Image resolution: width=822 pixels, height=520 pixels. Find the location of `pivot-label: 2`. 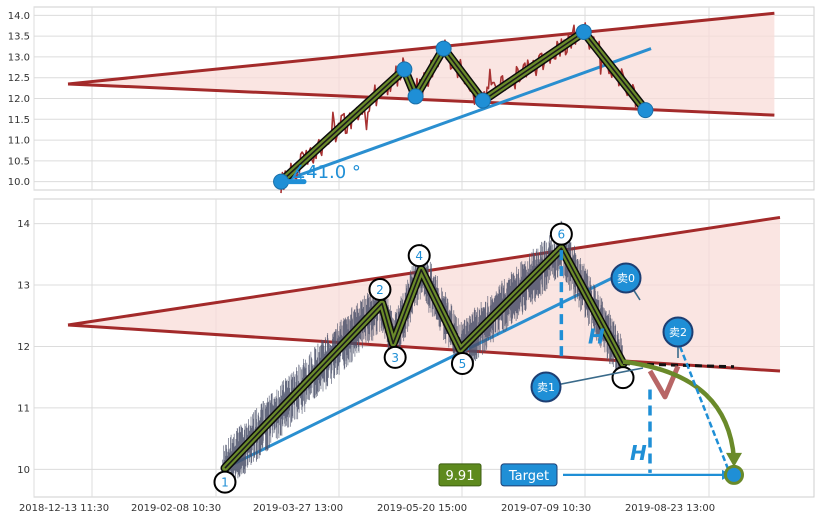

pivot-label: 2 is located at coordinates (380, 290).